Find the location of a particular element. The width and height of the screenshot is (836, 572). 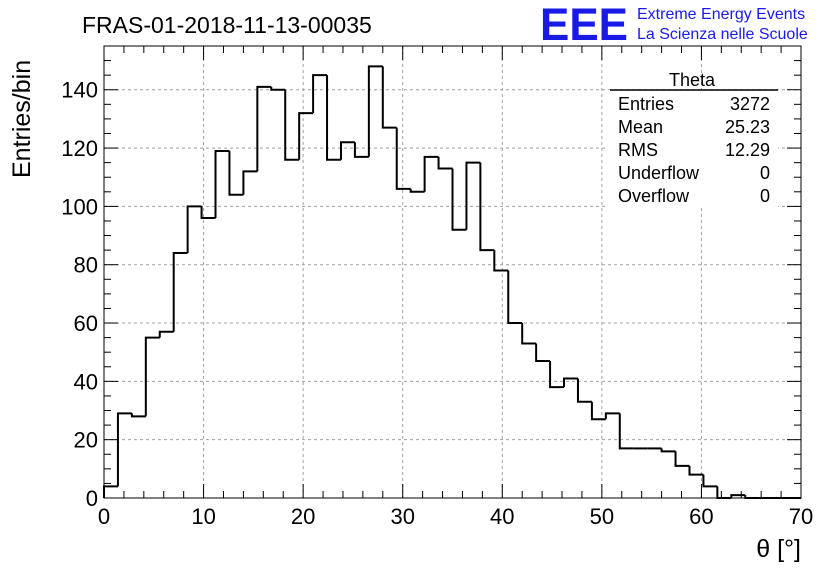

stats-row-value: 3272 is located at coordinates (750, 104).